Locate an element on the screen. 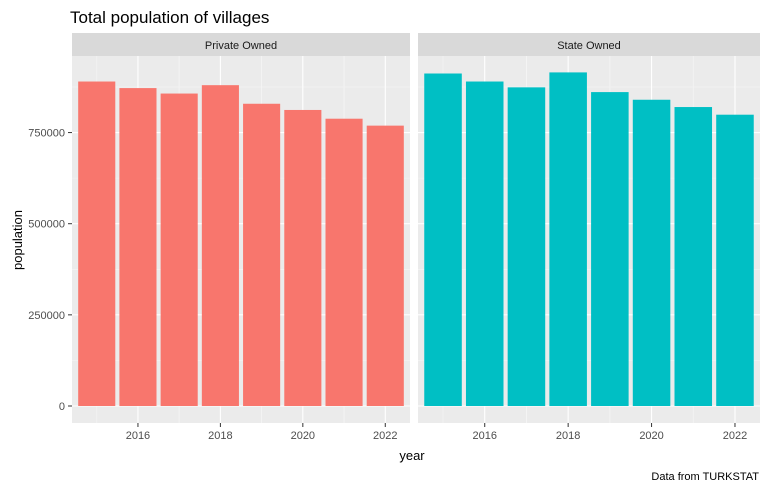  bar-private-2016 is located at coordinates (138, 247).